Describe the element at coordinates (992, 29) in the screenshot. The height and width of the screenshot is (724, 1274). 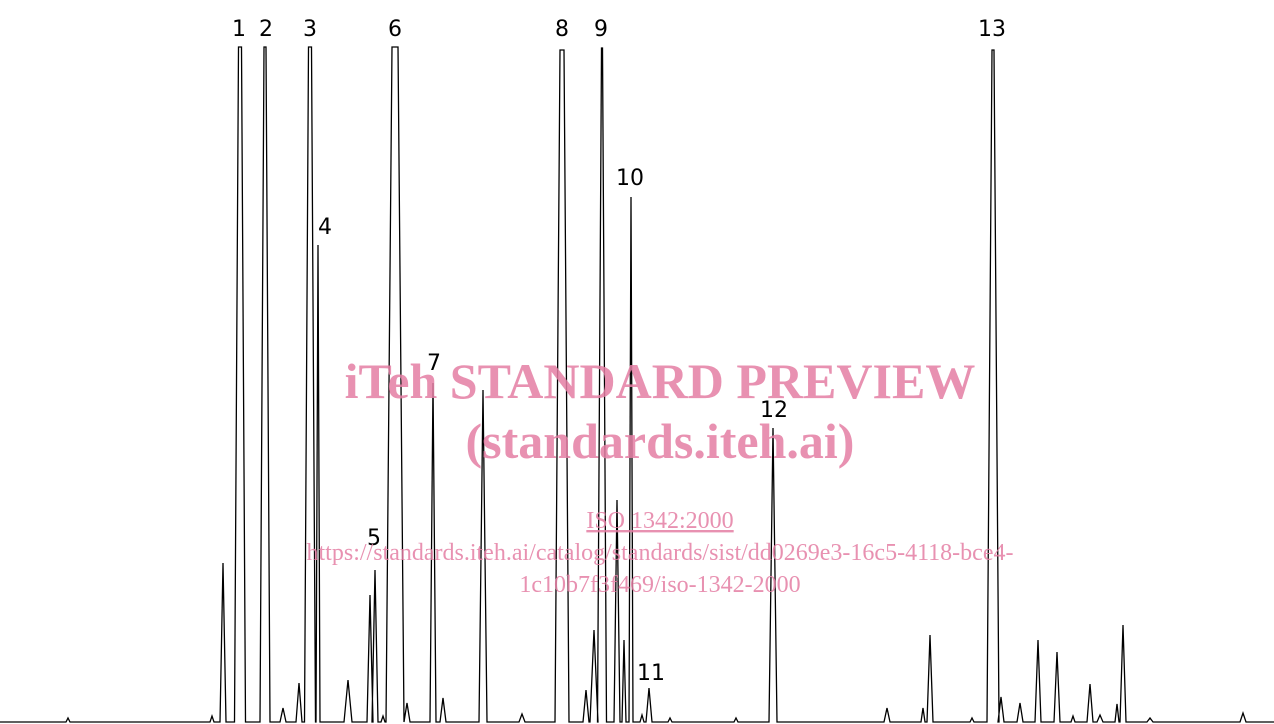
I see `peak-label: 13` at that location.